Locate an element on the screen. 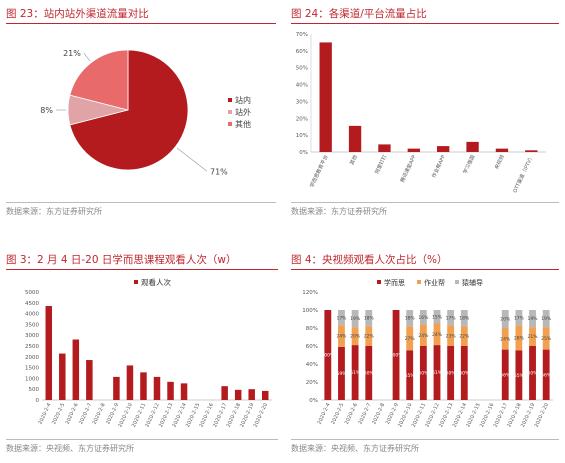 Image resolution: width=565 pixels, height=463 pixels. legend-label: 猿辅导 is located at coordinates (472, 282).